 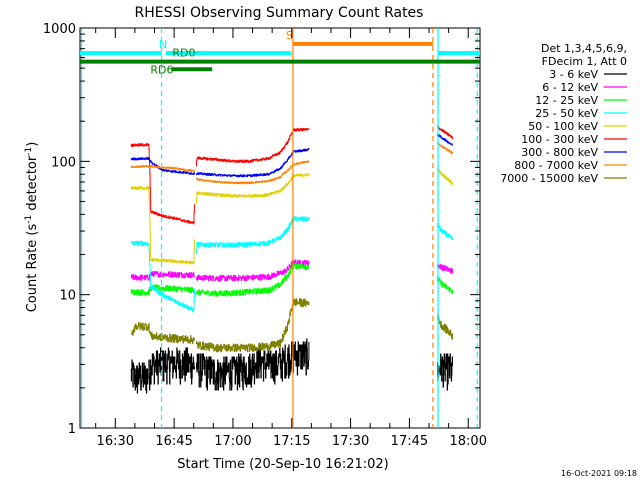 What do you see at coordinates (59, 29) in the screenshot?
I see `y-tick-label: 1000` at bounding box center [59, 29].